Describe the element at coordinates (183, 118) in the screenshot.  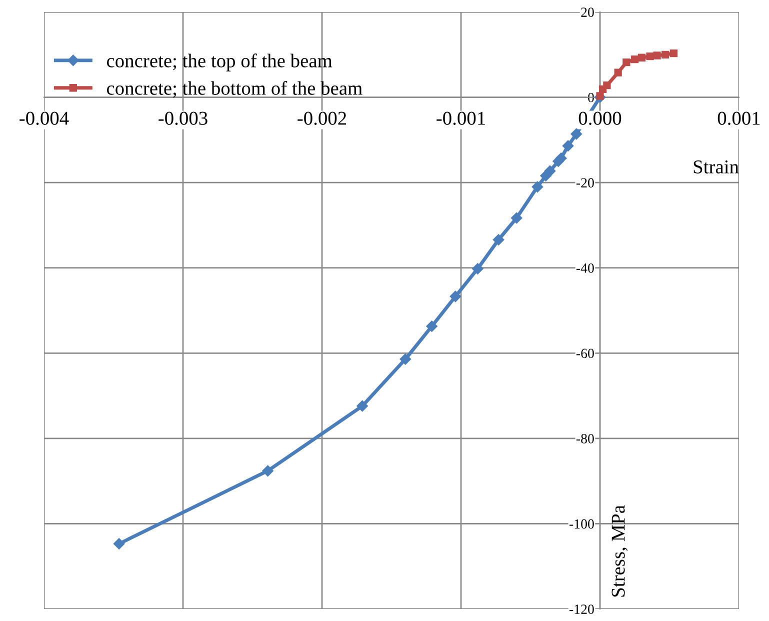
I see `x-tick-label: -0.003` at that location.